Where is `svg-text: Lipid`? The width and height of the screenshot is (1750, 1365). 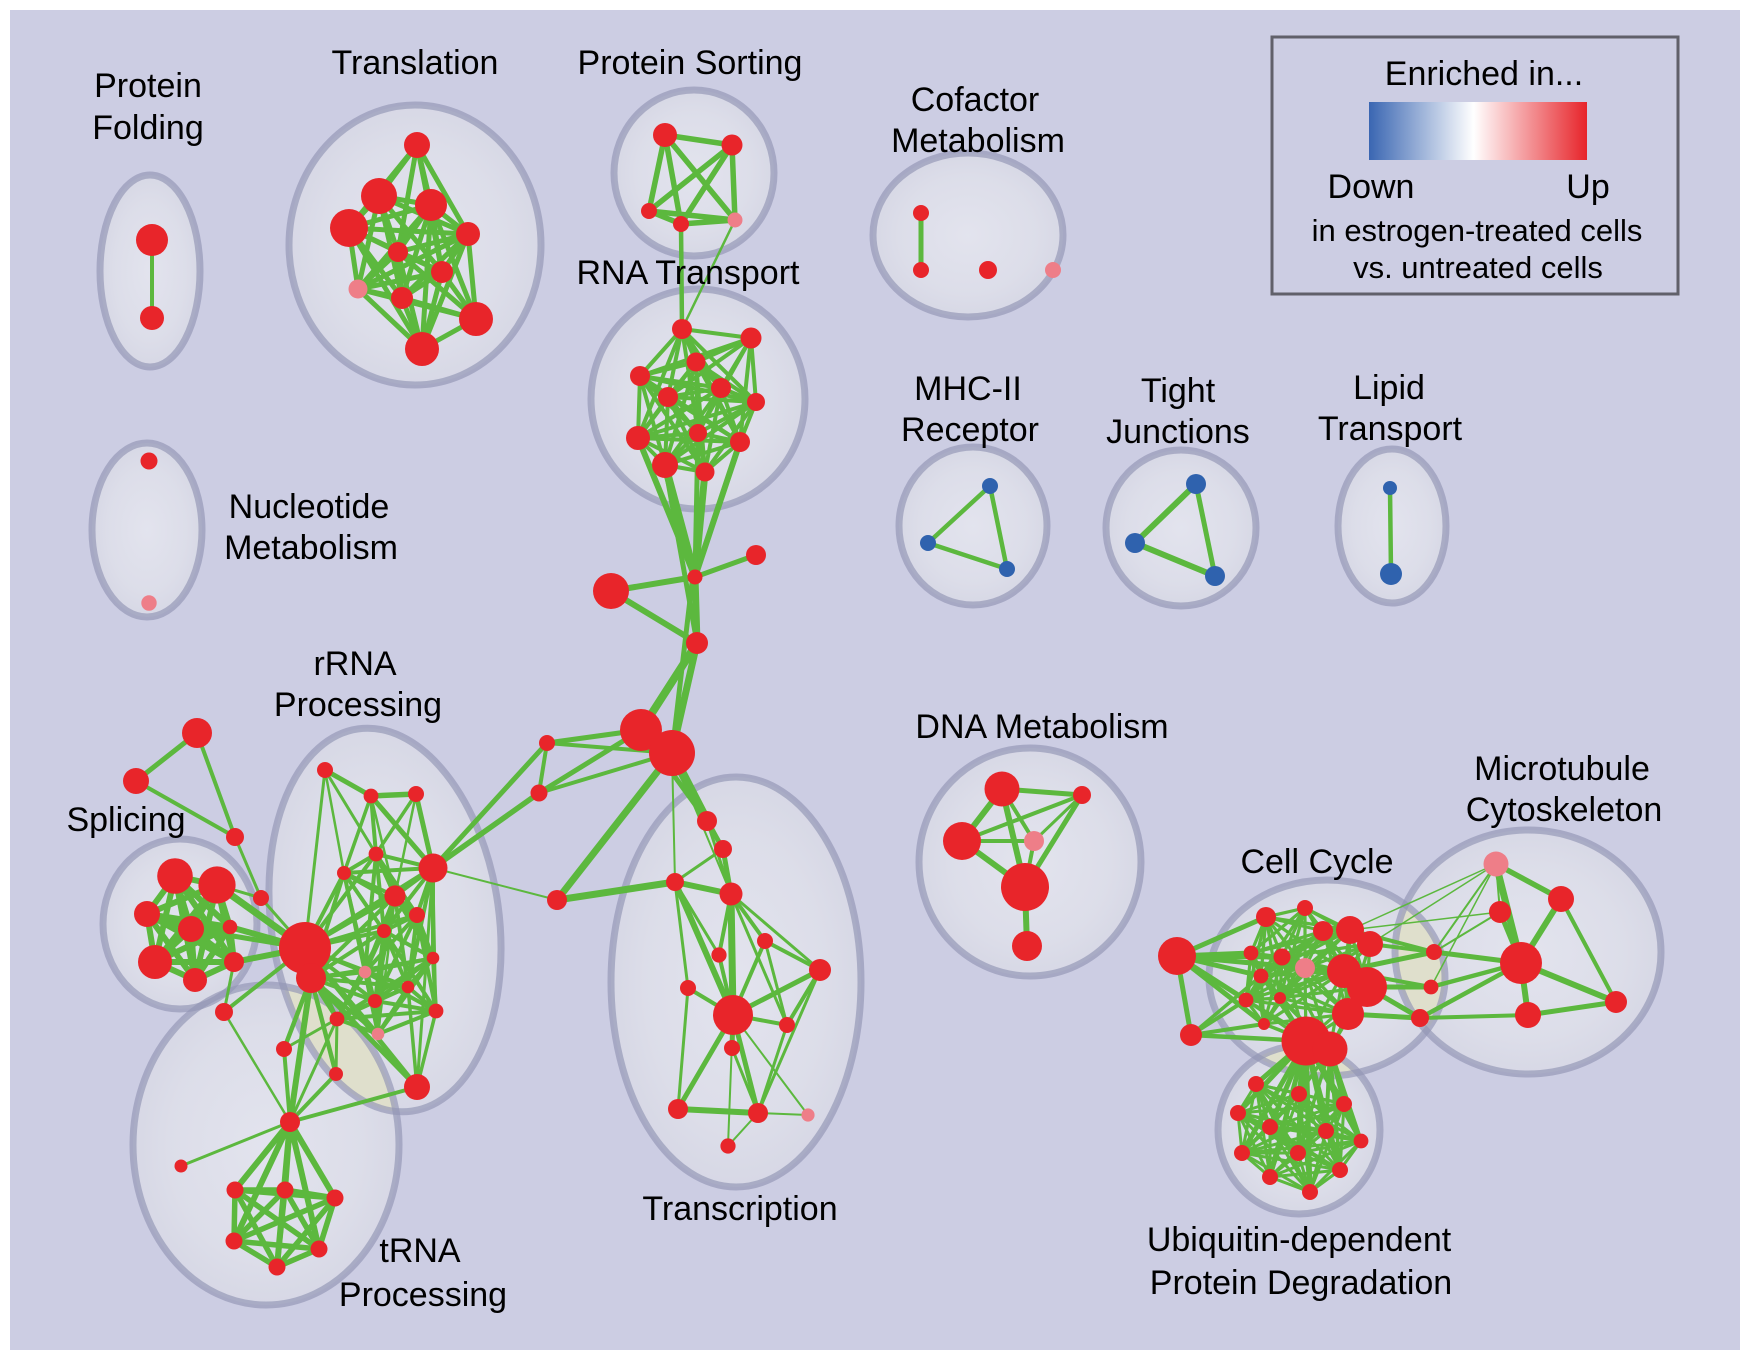
svg-text: Lipid is located at coordinates (1389, 388).